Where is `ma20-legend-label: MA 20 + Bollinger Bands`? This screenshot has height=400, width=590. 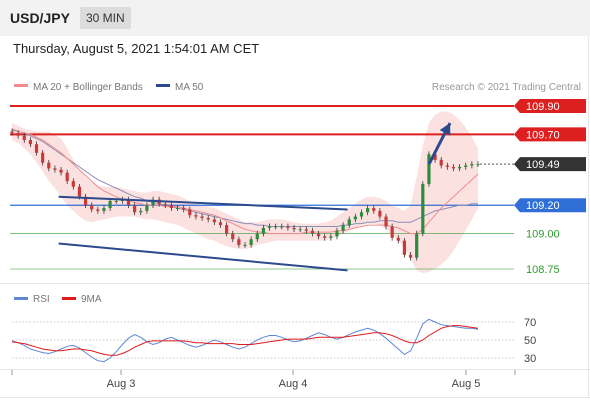 ma20-legend-label: MA 20 + Bollinger Bands is located at coordinates (88, 87).